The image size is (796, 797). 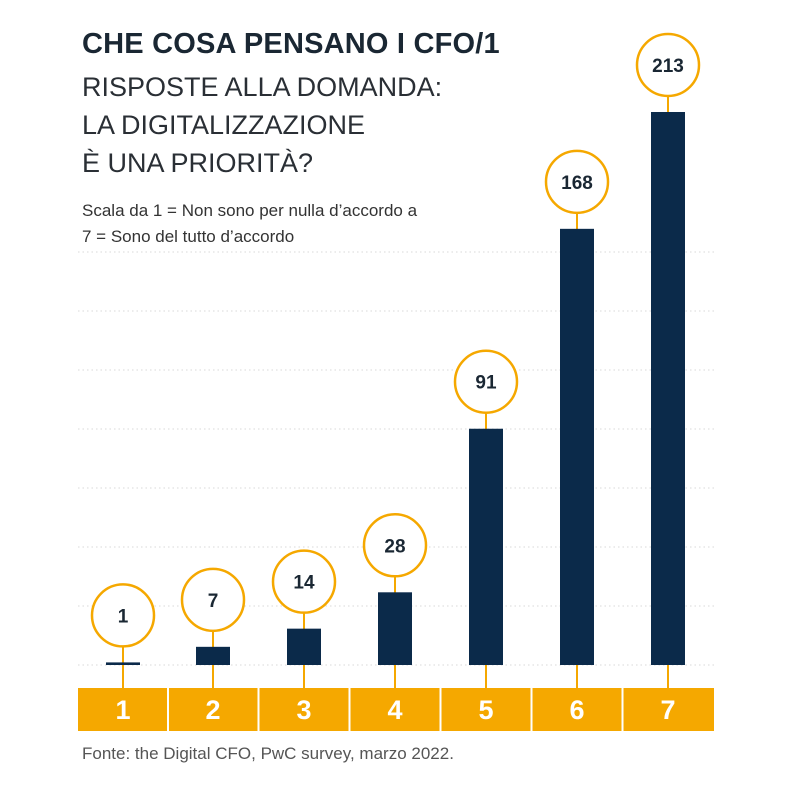 I want to click on value-label: 14, so click(x=304, y=583).